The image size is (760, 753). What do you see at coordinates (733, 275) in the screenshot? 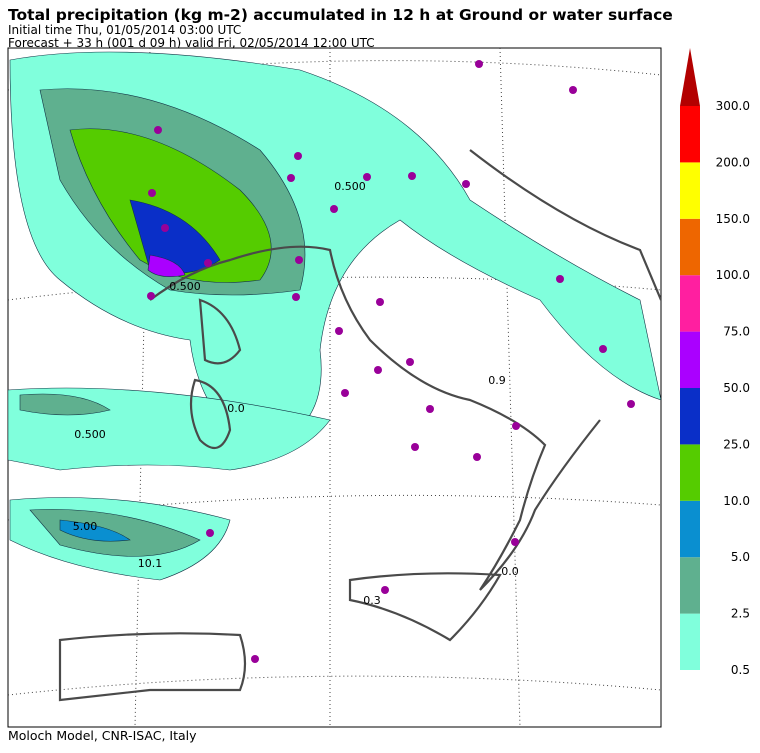
I see `colorbar-label: 100.0` at bounding box center [733, 275].